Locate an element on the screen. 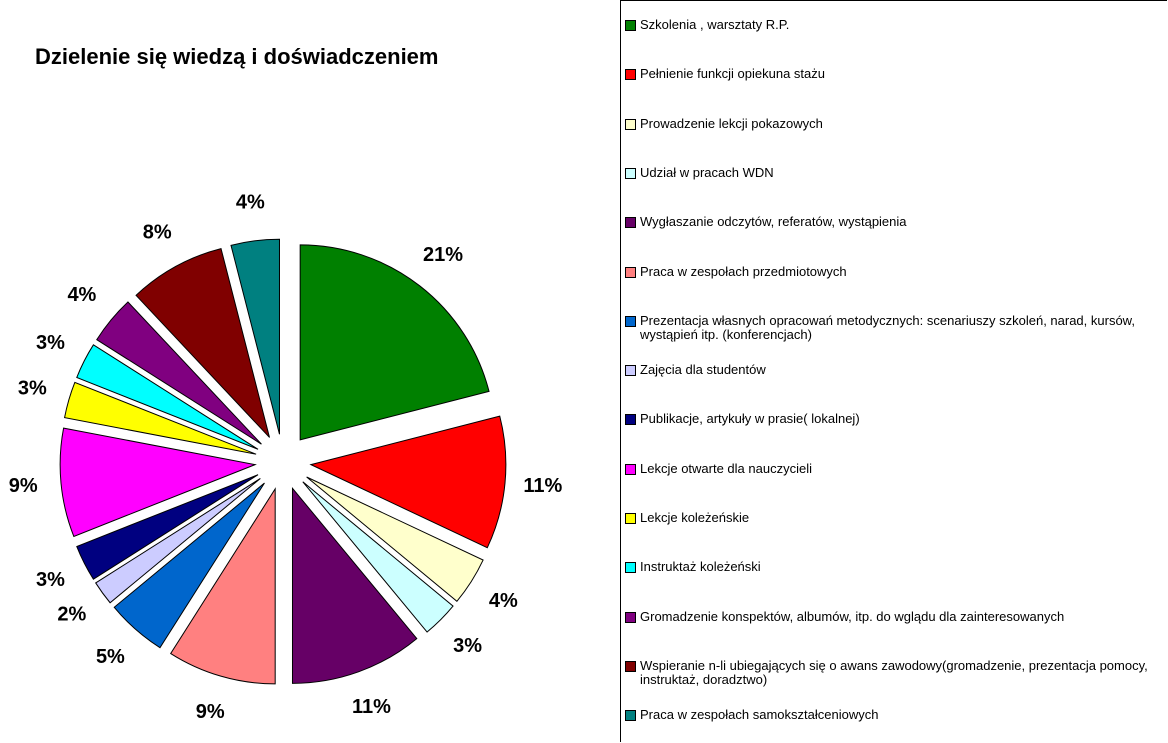 This screenshot has width=1168, height=743. legend-item: Zajęcia dla studentów is located at coordinates (896, 370).